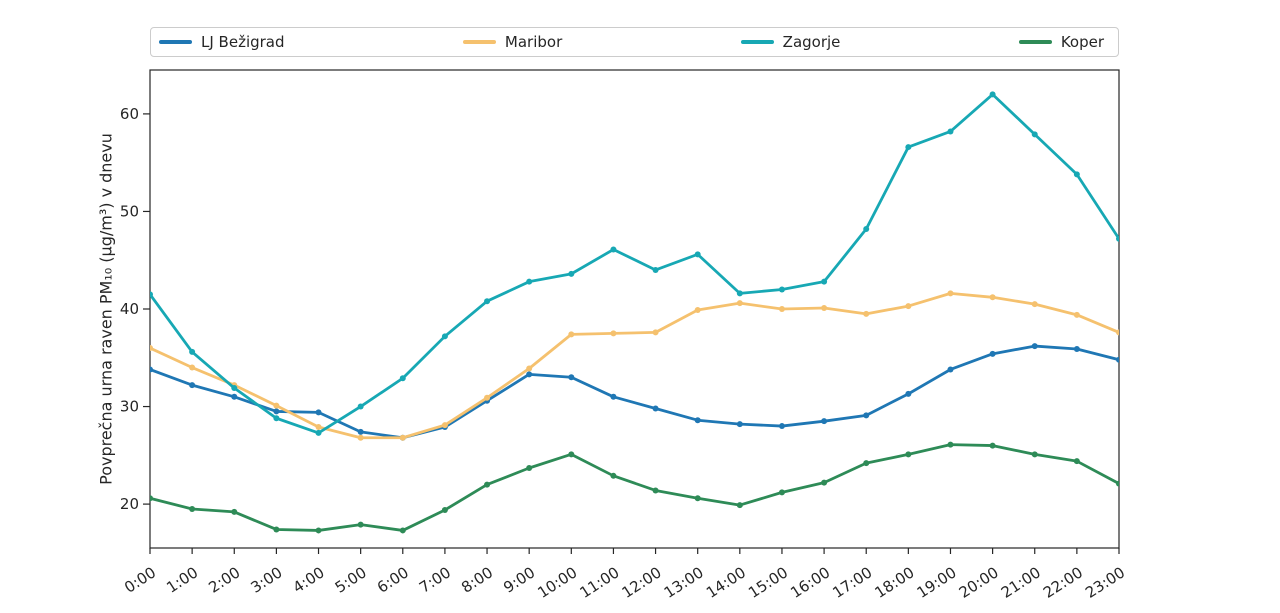 This screenshot has width=1280, height=613. I want to click on legend-item-lj-bezigrad: LJ Bežigrad, so click(222, 41).